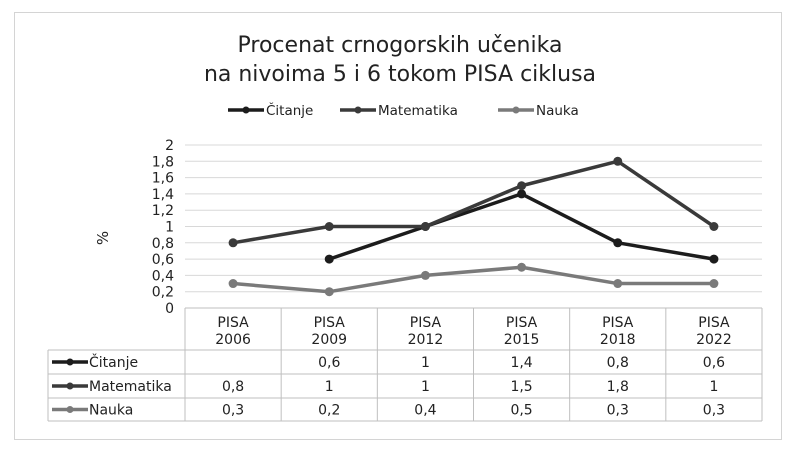 The image size is (795, 449). I want to click on series-line-matematika, so click(473, 202).